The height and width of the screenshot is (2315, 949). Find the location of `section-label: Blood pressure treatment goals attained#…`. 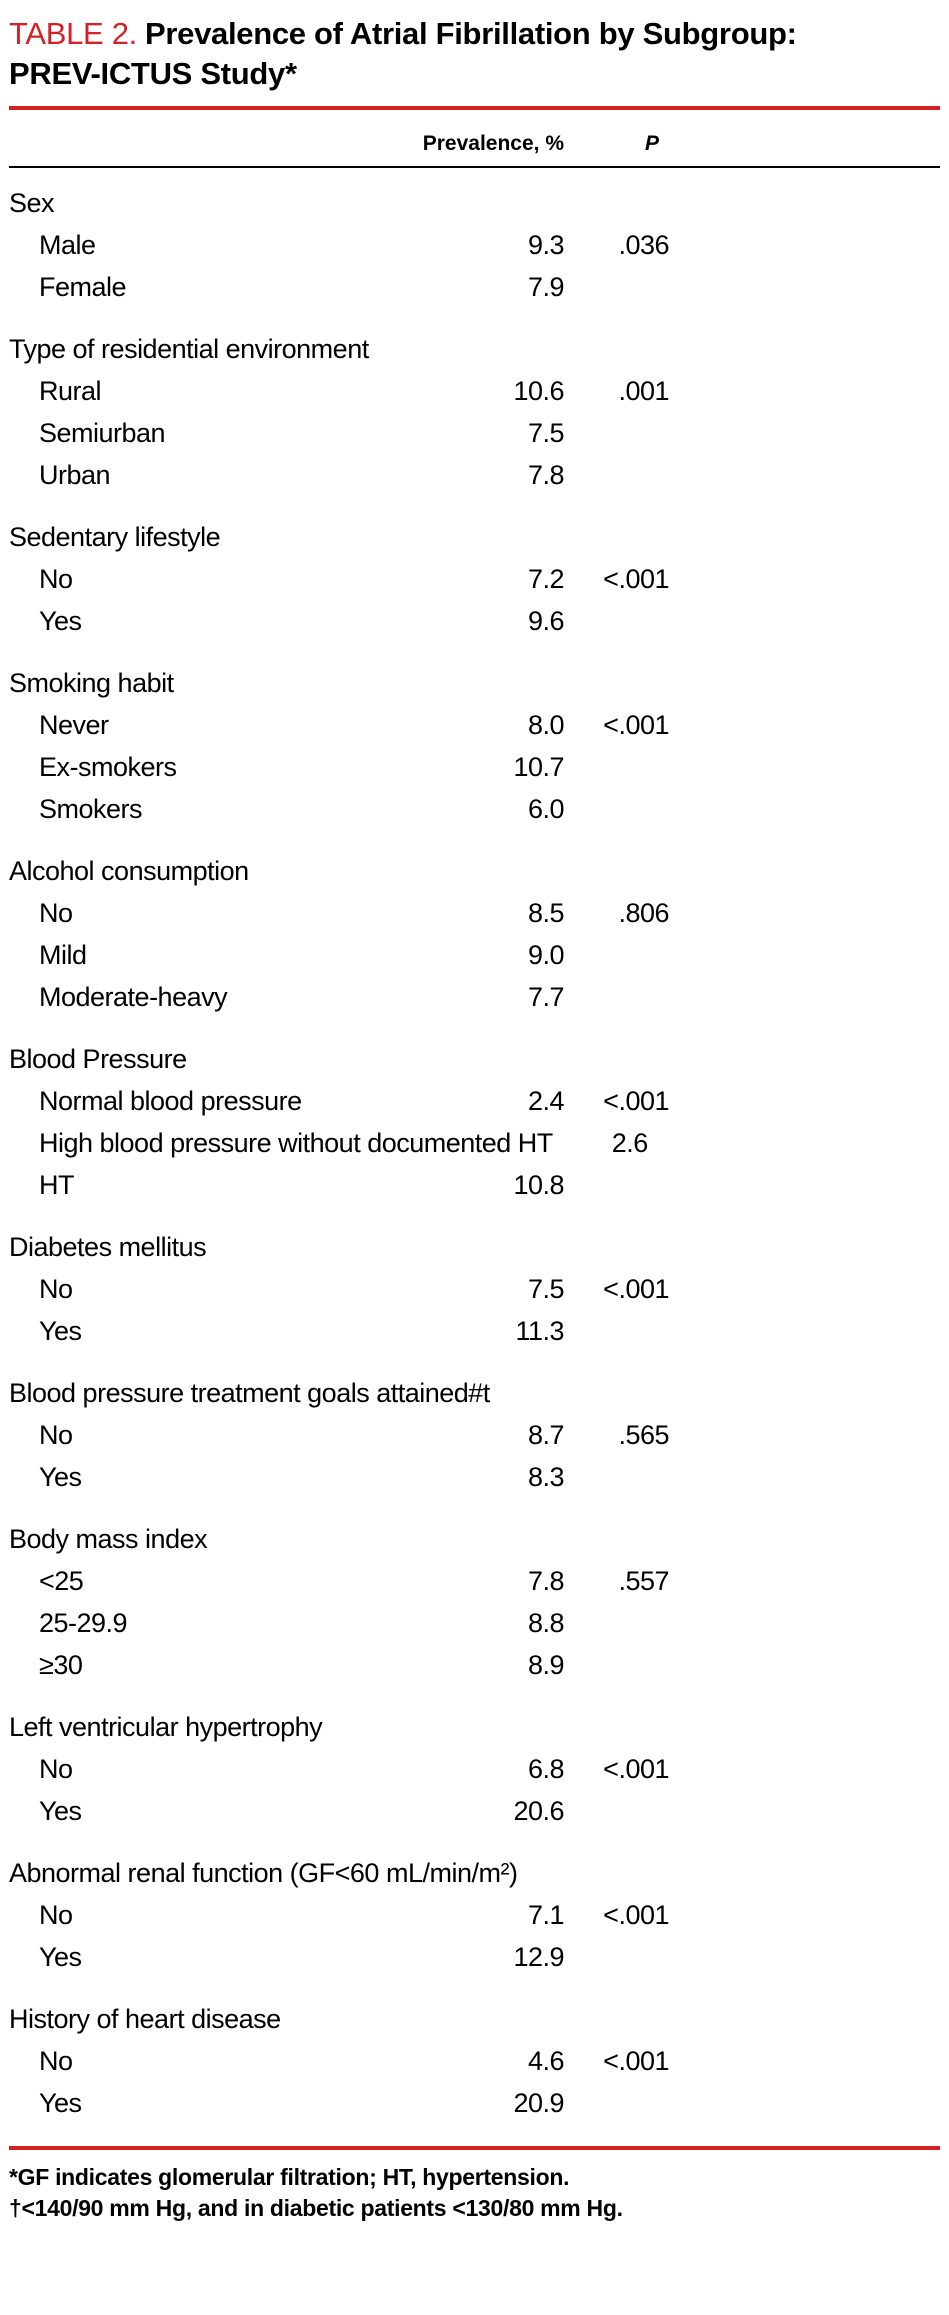

section-label: Blood pressure treatment goals attained#… is located at coordinates (249, 1393).